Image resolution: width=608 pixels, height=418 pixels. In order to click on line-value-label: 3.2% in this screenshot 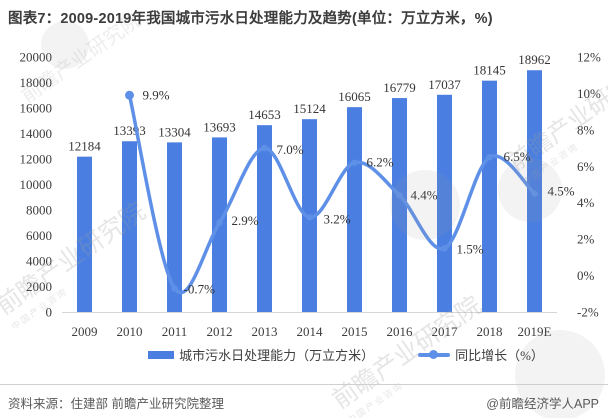, I will do `click(337, 218)`.